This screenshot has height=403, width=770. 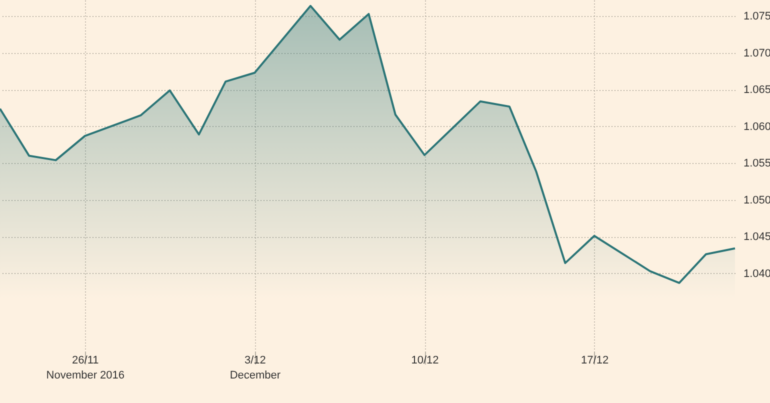 I want to click on x-tick-label: 17/12, so click(x=595, y=360).